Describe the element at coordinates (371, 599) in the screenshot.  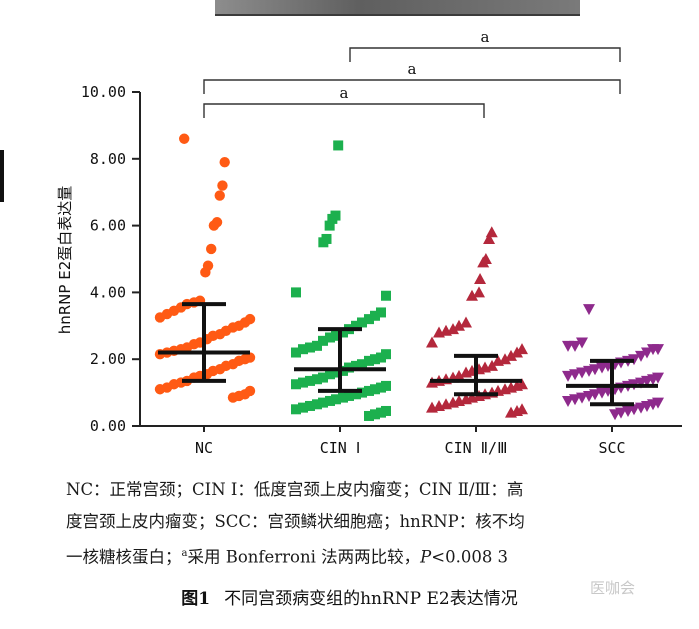
I see `figure-title-text: 不同宫颈病变组的hnRNP E2表达情况` at that location.